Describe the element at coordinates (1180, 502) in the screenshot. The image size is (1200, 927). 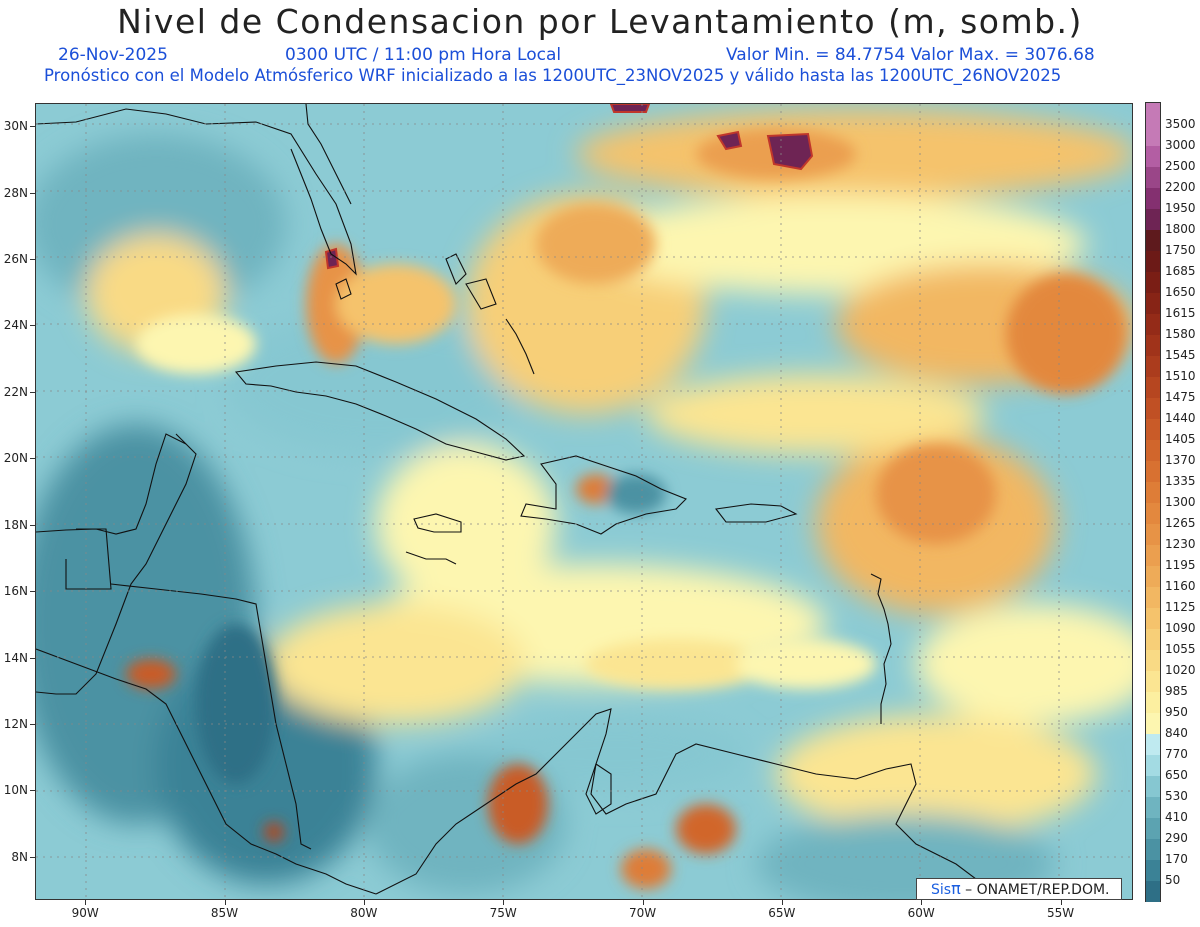
I see `legend-level-label: 1300` at that location.